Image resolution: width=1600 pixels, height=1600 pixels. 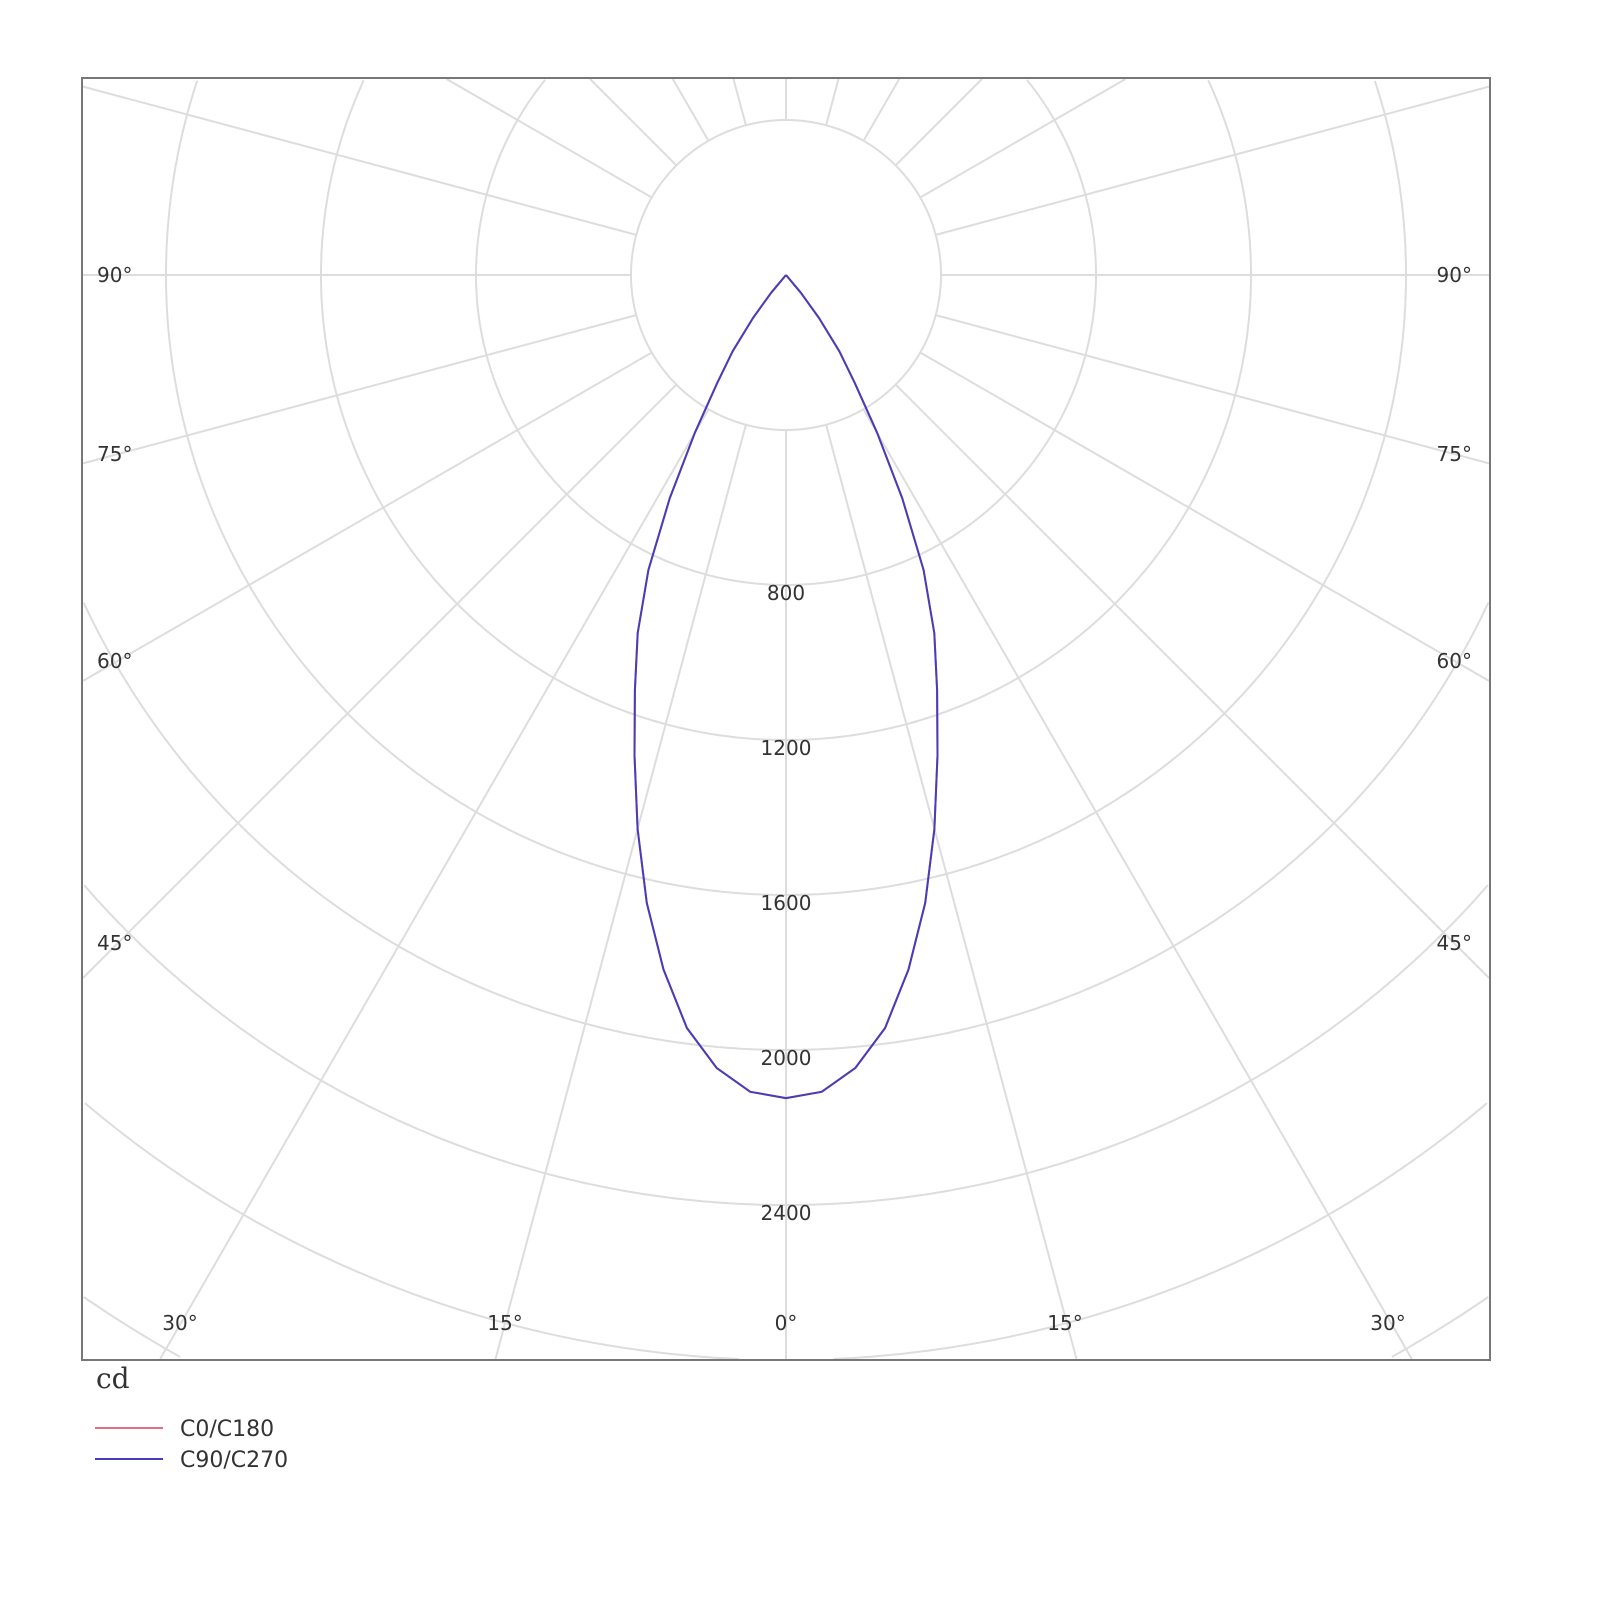 What do you see at coordinates (227, 1429) in the screenshot?
I see `legend-label-c0: C0/C180` at bounding box center [227, 1429].